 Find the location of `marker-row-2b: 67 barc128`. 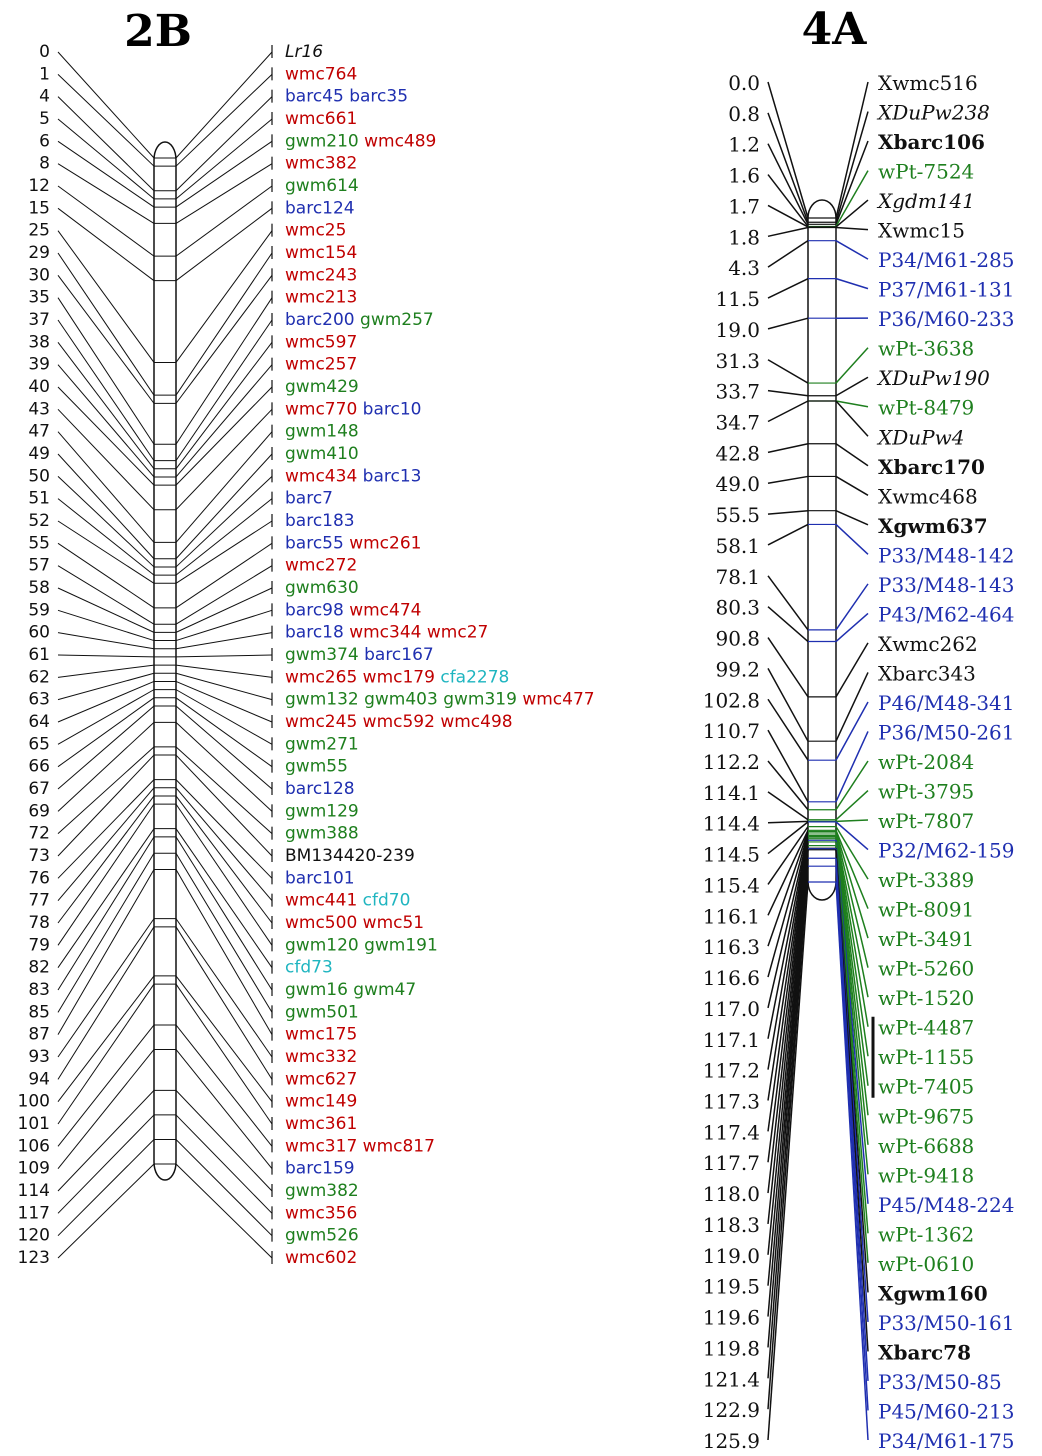

marker-row-2b: 67 barc128 is located at coordinates (191, 752).